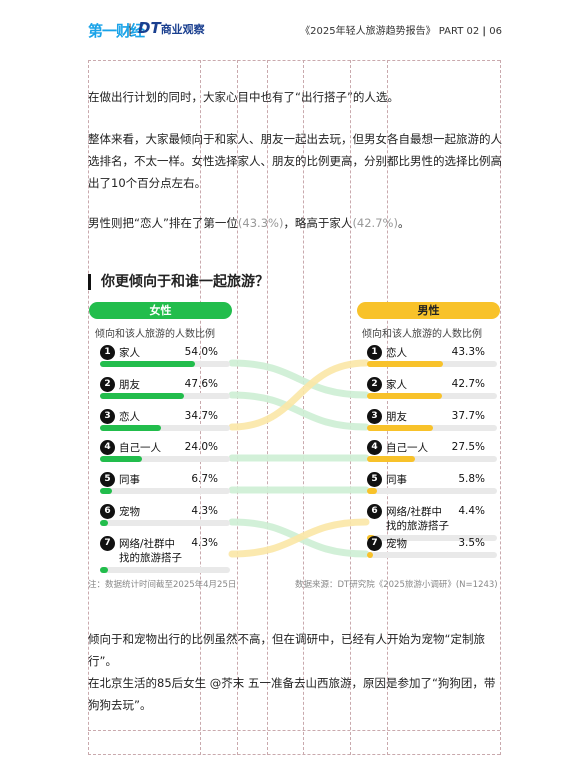  Describe the element at coordinates (374, 511) in the screenshot. I see `m-rank-badge-6: 6` at that location.